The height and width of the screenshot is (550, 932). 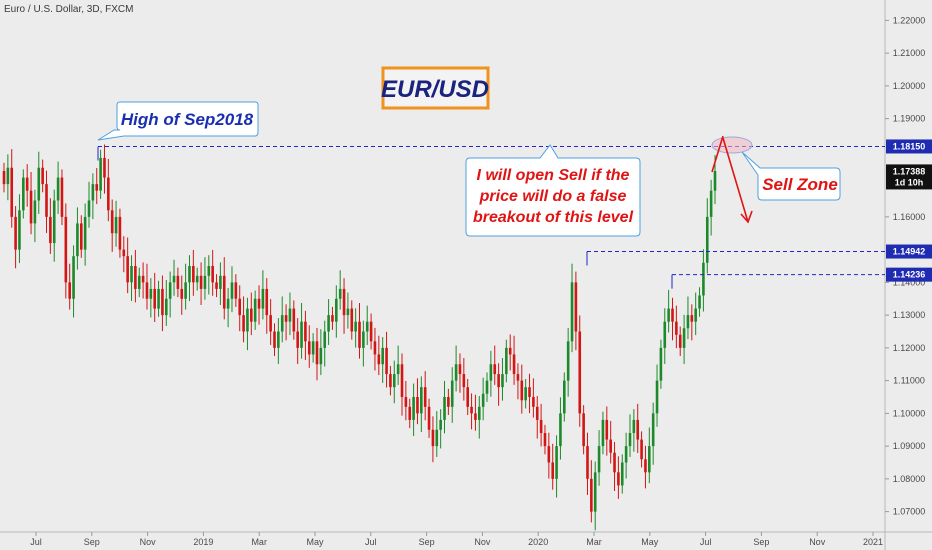 I want to click on x-tick-label: Mar, so click(x=594, y=542).